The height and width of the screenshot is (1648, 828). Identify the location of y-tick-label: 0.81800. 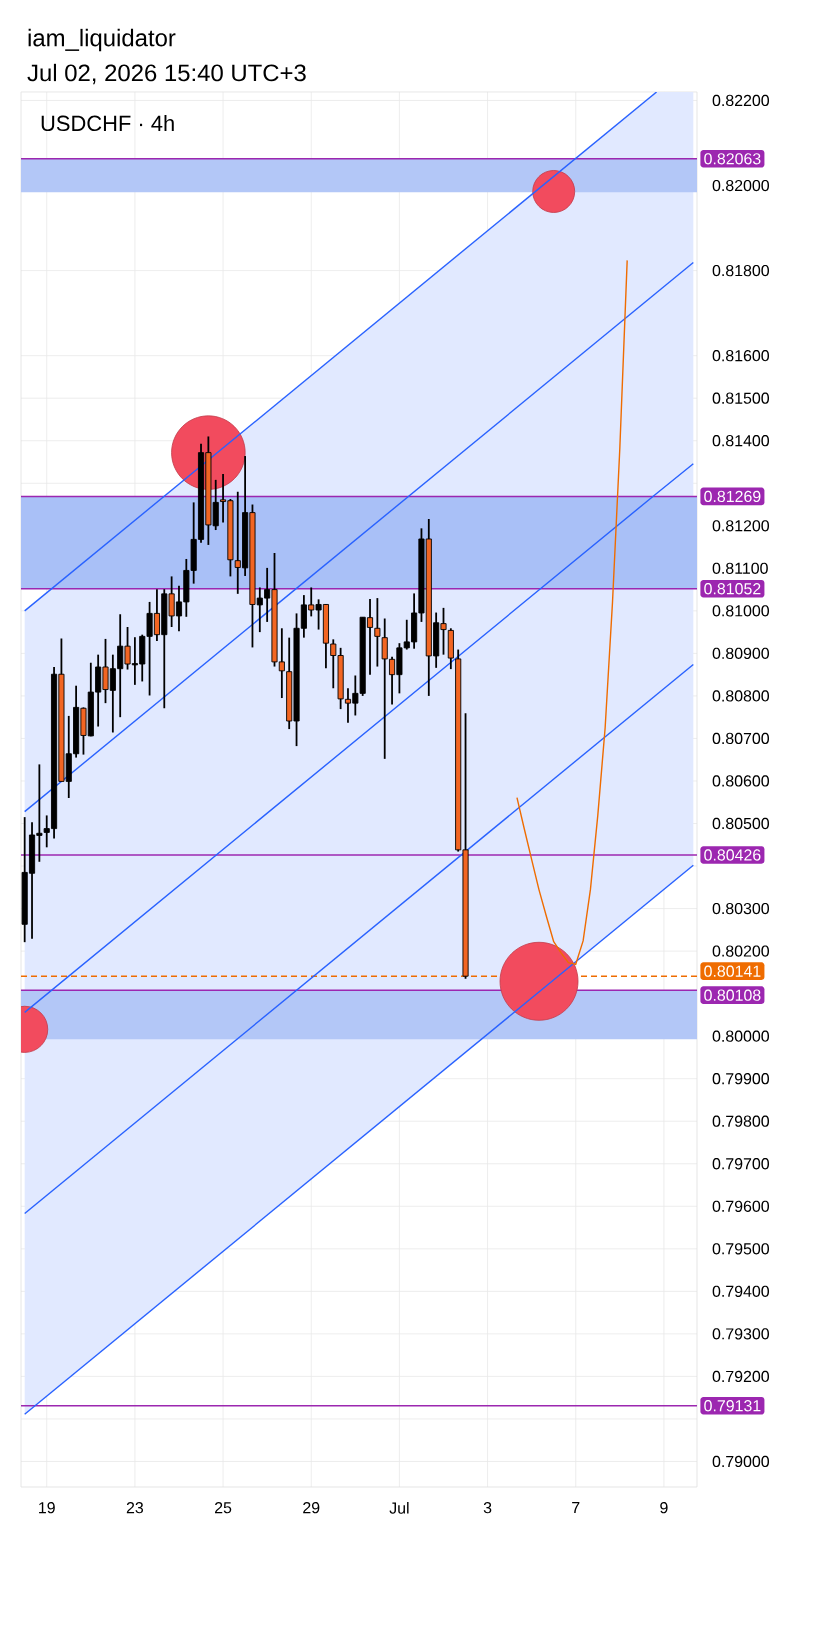
(741, 270).